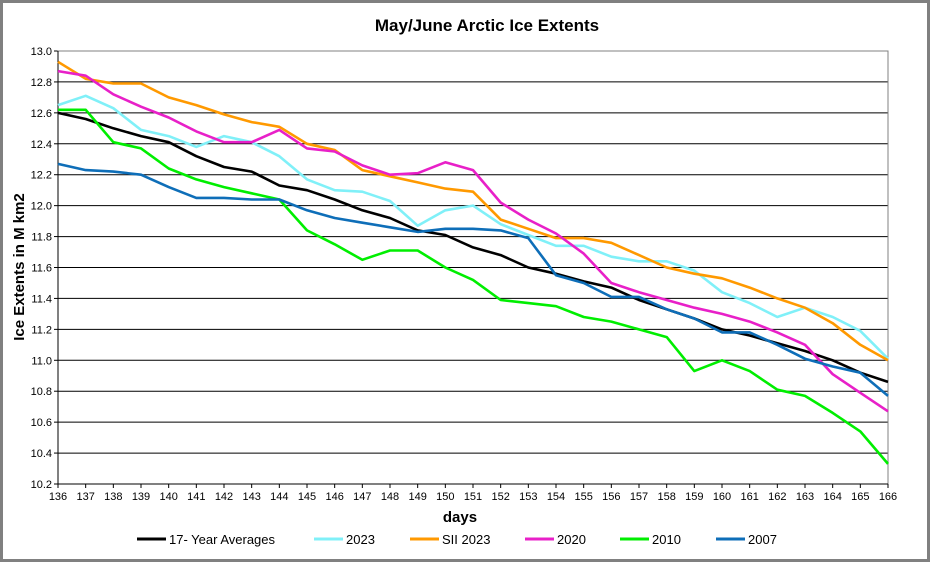 This screenshot has height=562, width=930. What do you see at coordinates (832, 497) in the screenshot?
I see `x-tick-label: 164` at bounding box center [832, 497].